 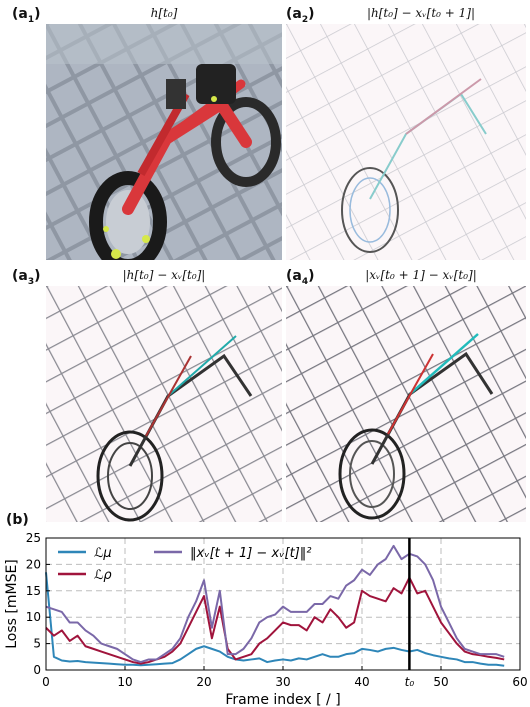 What do you see at coordinates (282, 699) in the screenshot?
I see `x-axis-label: Frame index [ / ]` at bounding box center [282, 699].